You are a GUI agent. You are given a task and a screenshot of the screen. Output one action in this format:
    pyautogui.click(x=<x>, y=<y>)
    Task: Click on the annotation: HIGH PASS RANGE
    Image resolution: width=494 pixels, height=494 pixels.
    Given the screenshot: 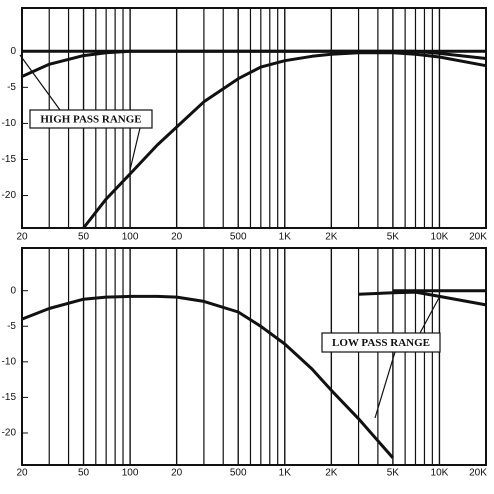 What is the action you would take?
    pyautogui.click(x=90, y=120)
    